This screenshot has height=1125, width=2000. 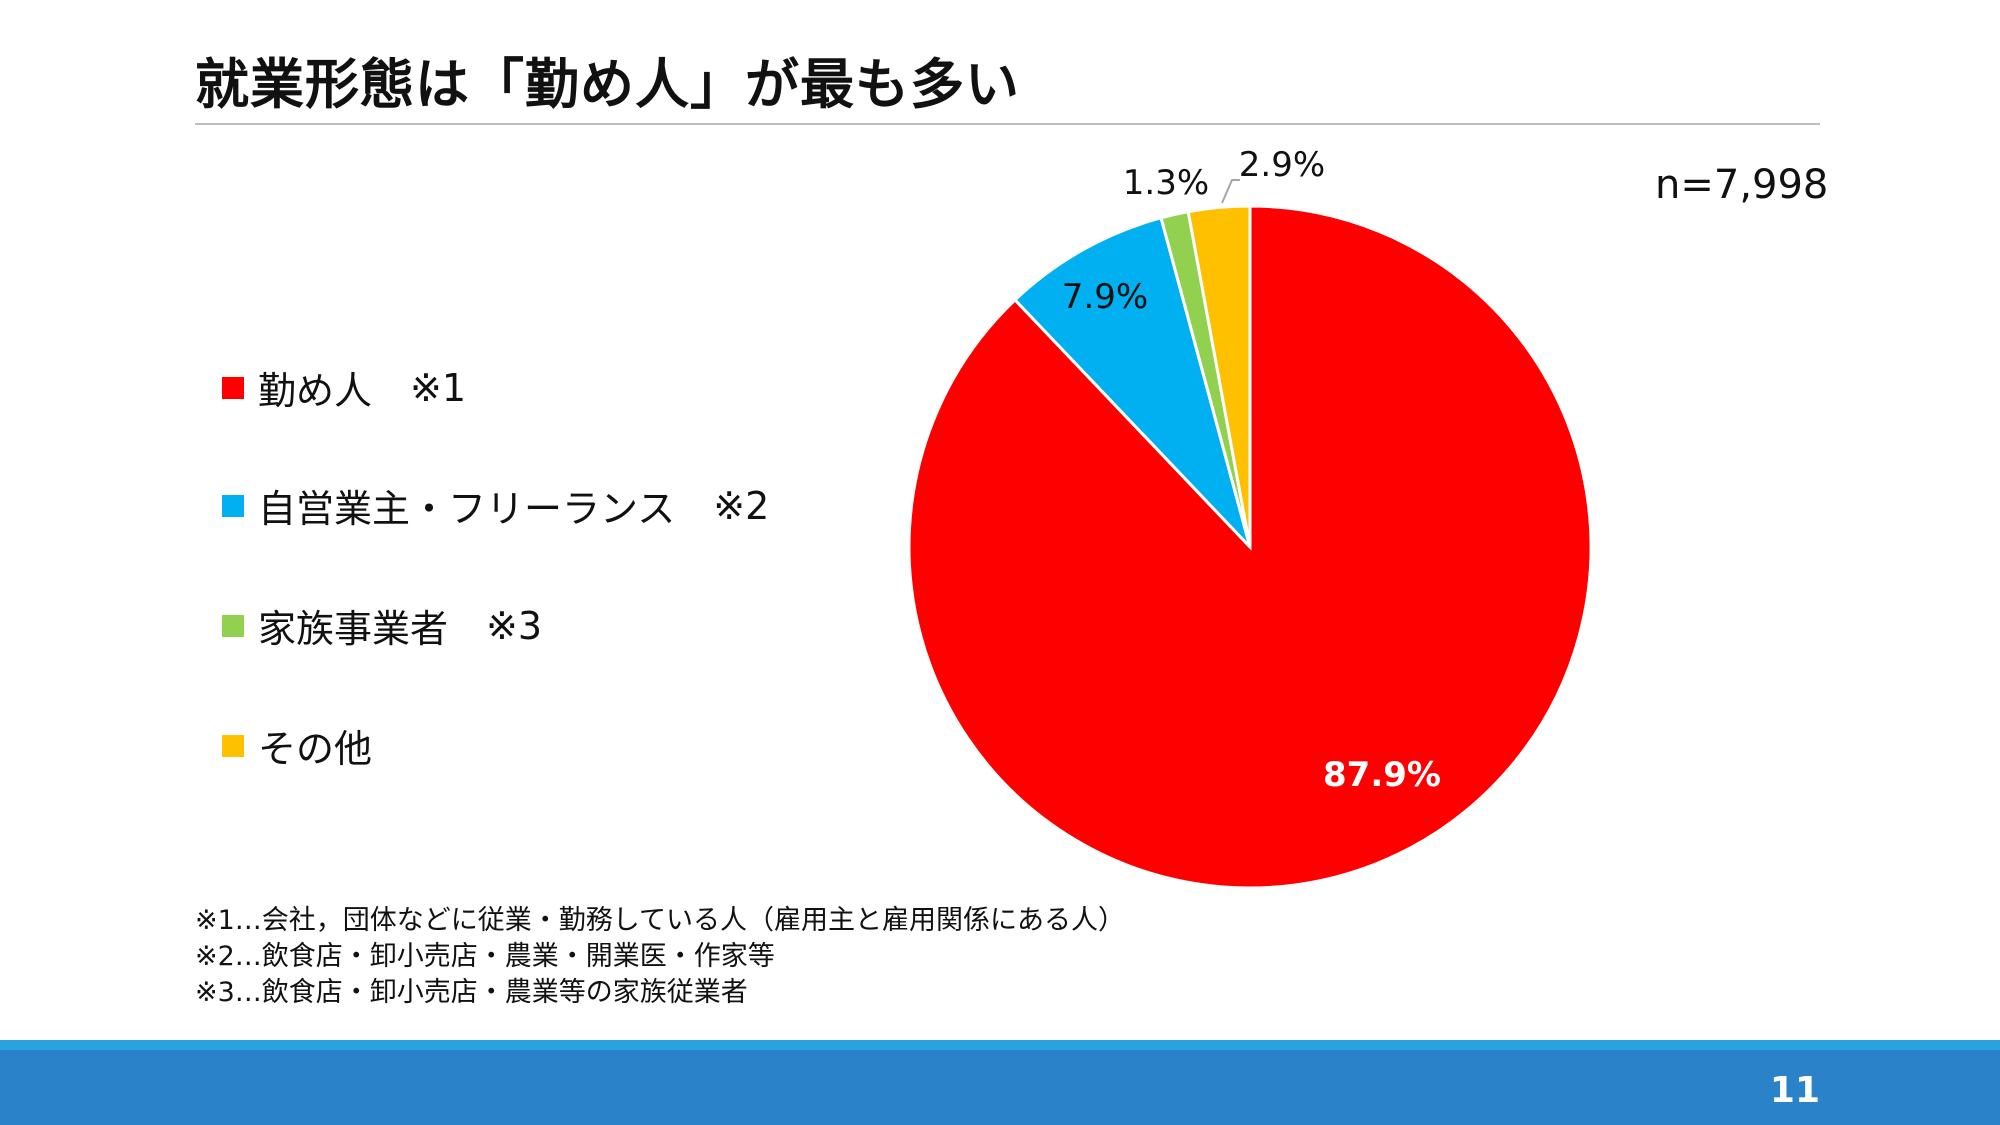 I want to click on legend-item-employee: 勤め人 ※1, so click(x=344, y=387).